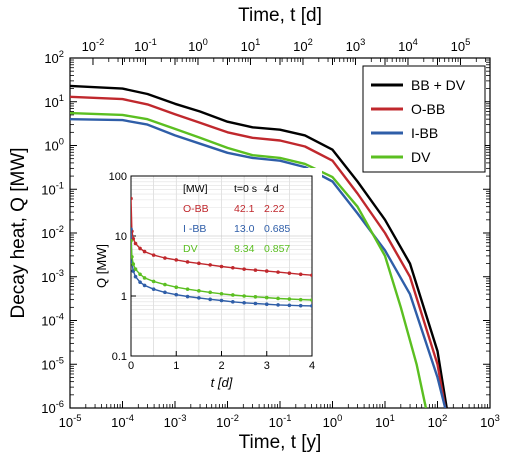 The width and height of the screenshot is (514, 459). I want to click on legend-label: BB + DV, so click(438, 85).